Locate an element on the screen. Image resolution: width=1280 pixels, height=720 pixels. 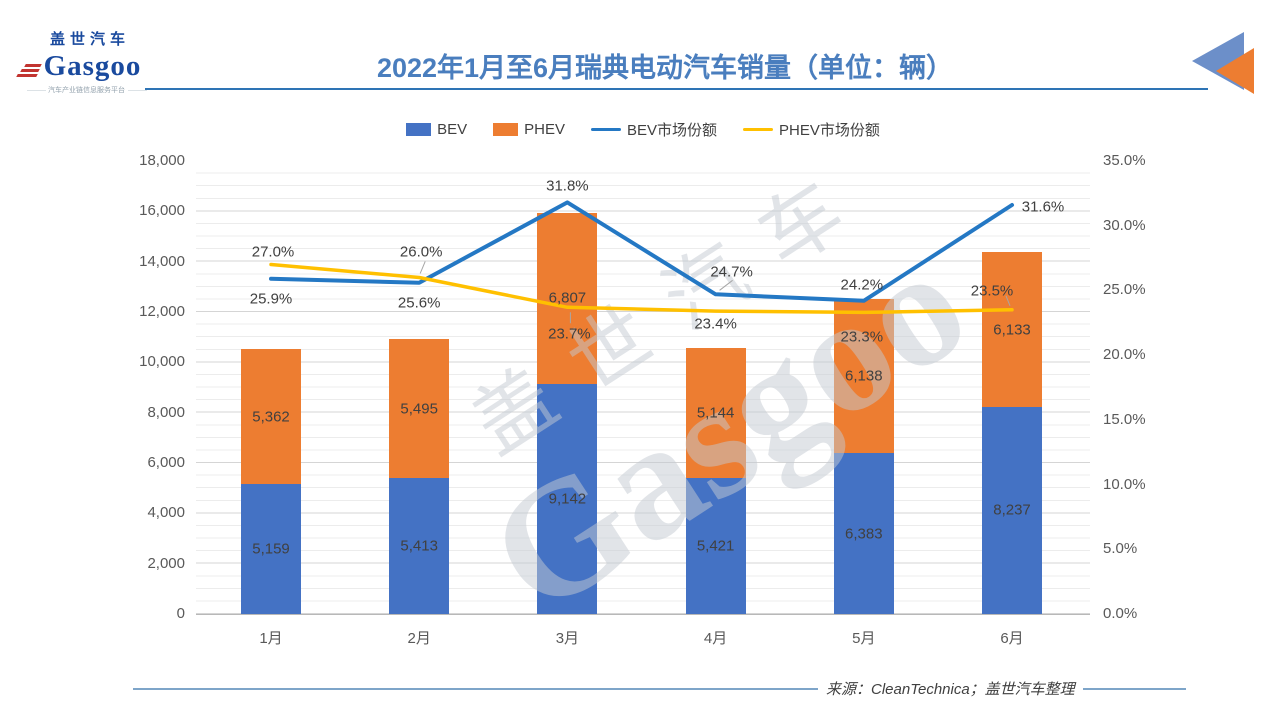
logo-tagline-text: 汽车产业链信息服务平台 is located at coordinates (86, 90).